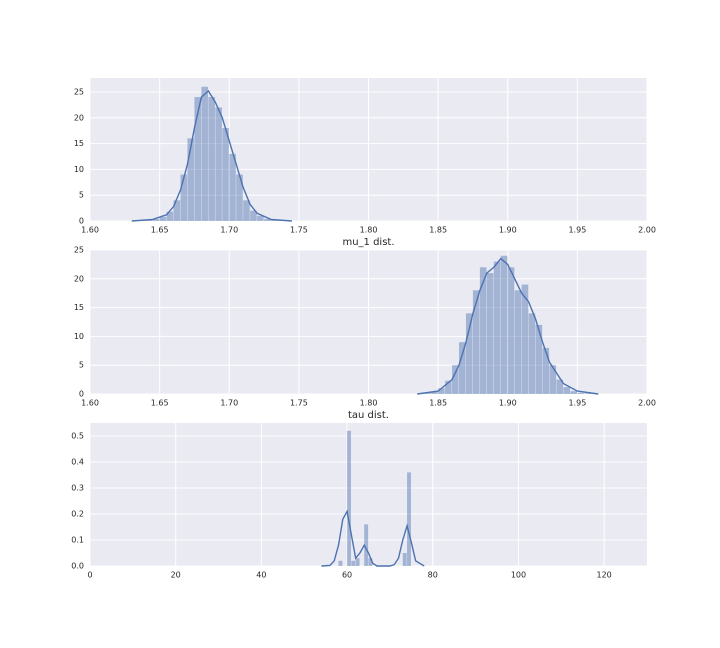 This screenshot has height=648, width=720. Describe the element at coordinates (176, 575) in the screenshot. I see `x-tick-label: 20` at that location.